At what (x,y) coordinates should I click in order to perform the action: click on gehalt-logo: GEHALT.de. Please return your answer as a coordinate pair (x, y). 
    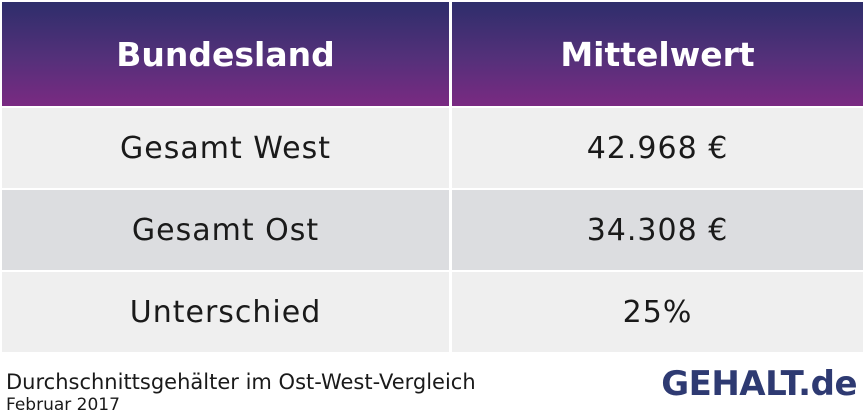
    Looking at the image, I should click on (759, 384).